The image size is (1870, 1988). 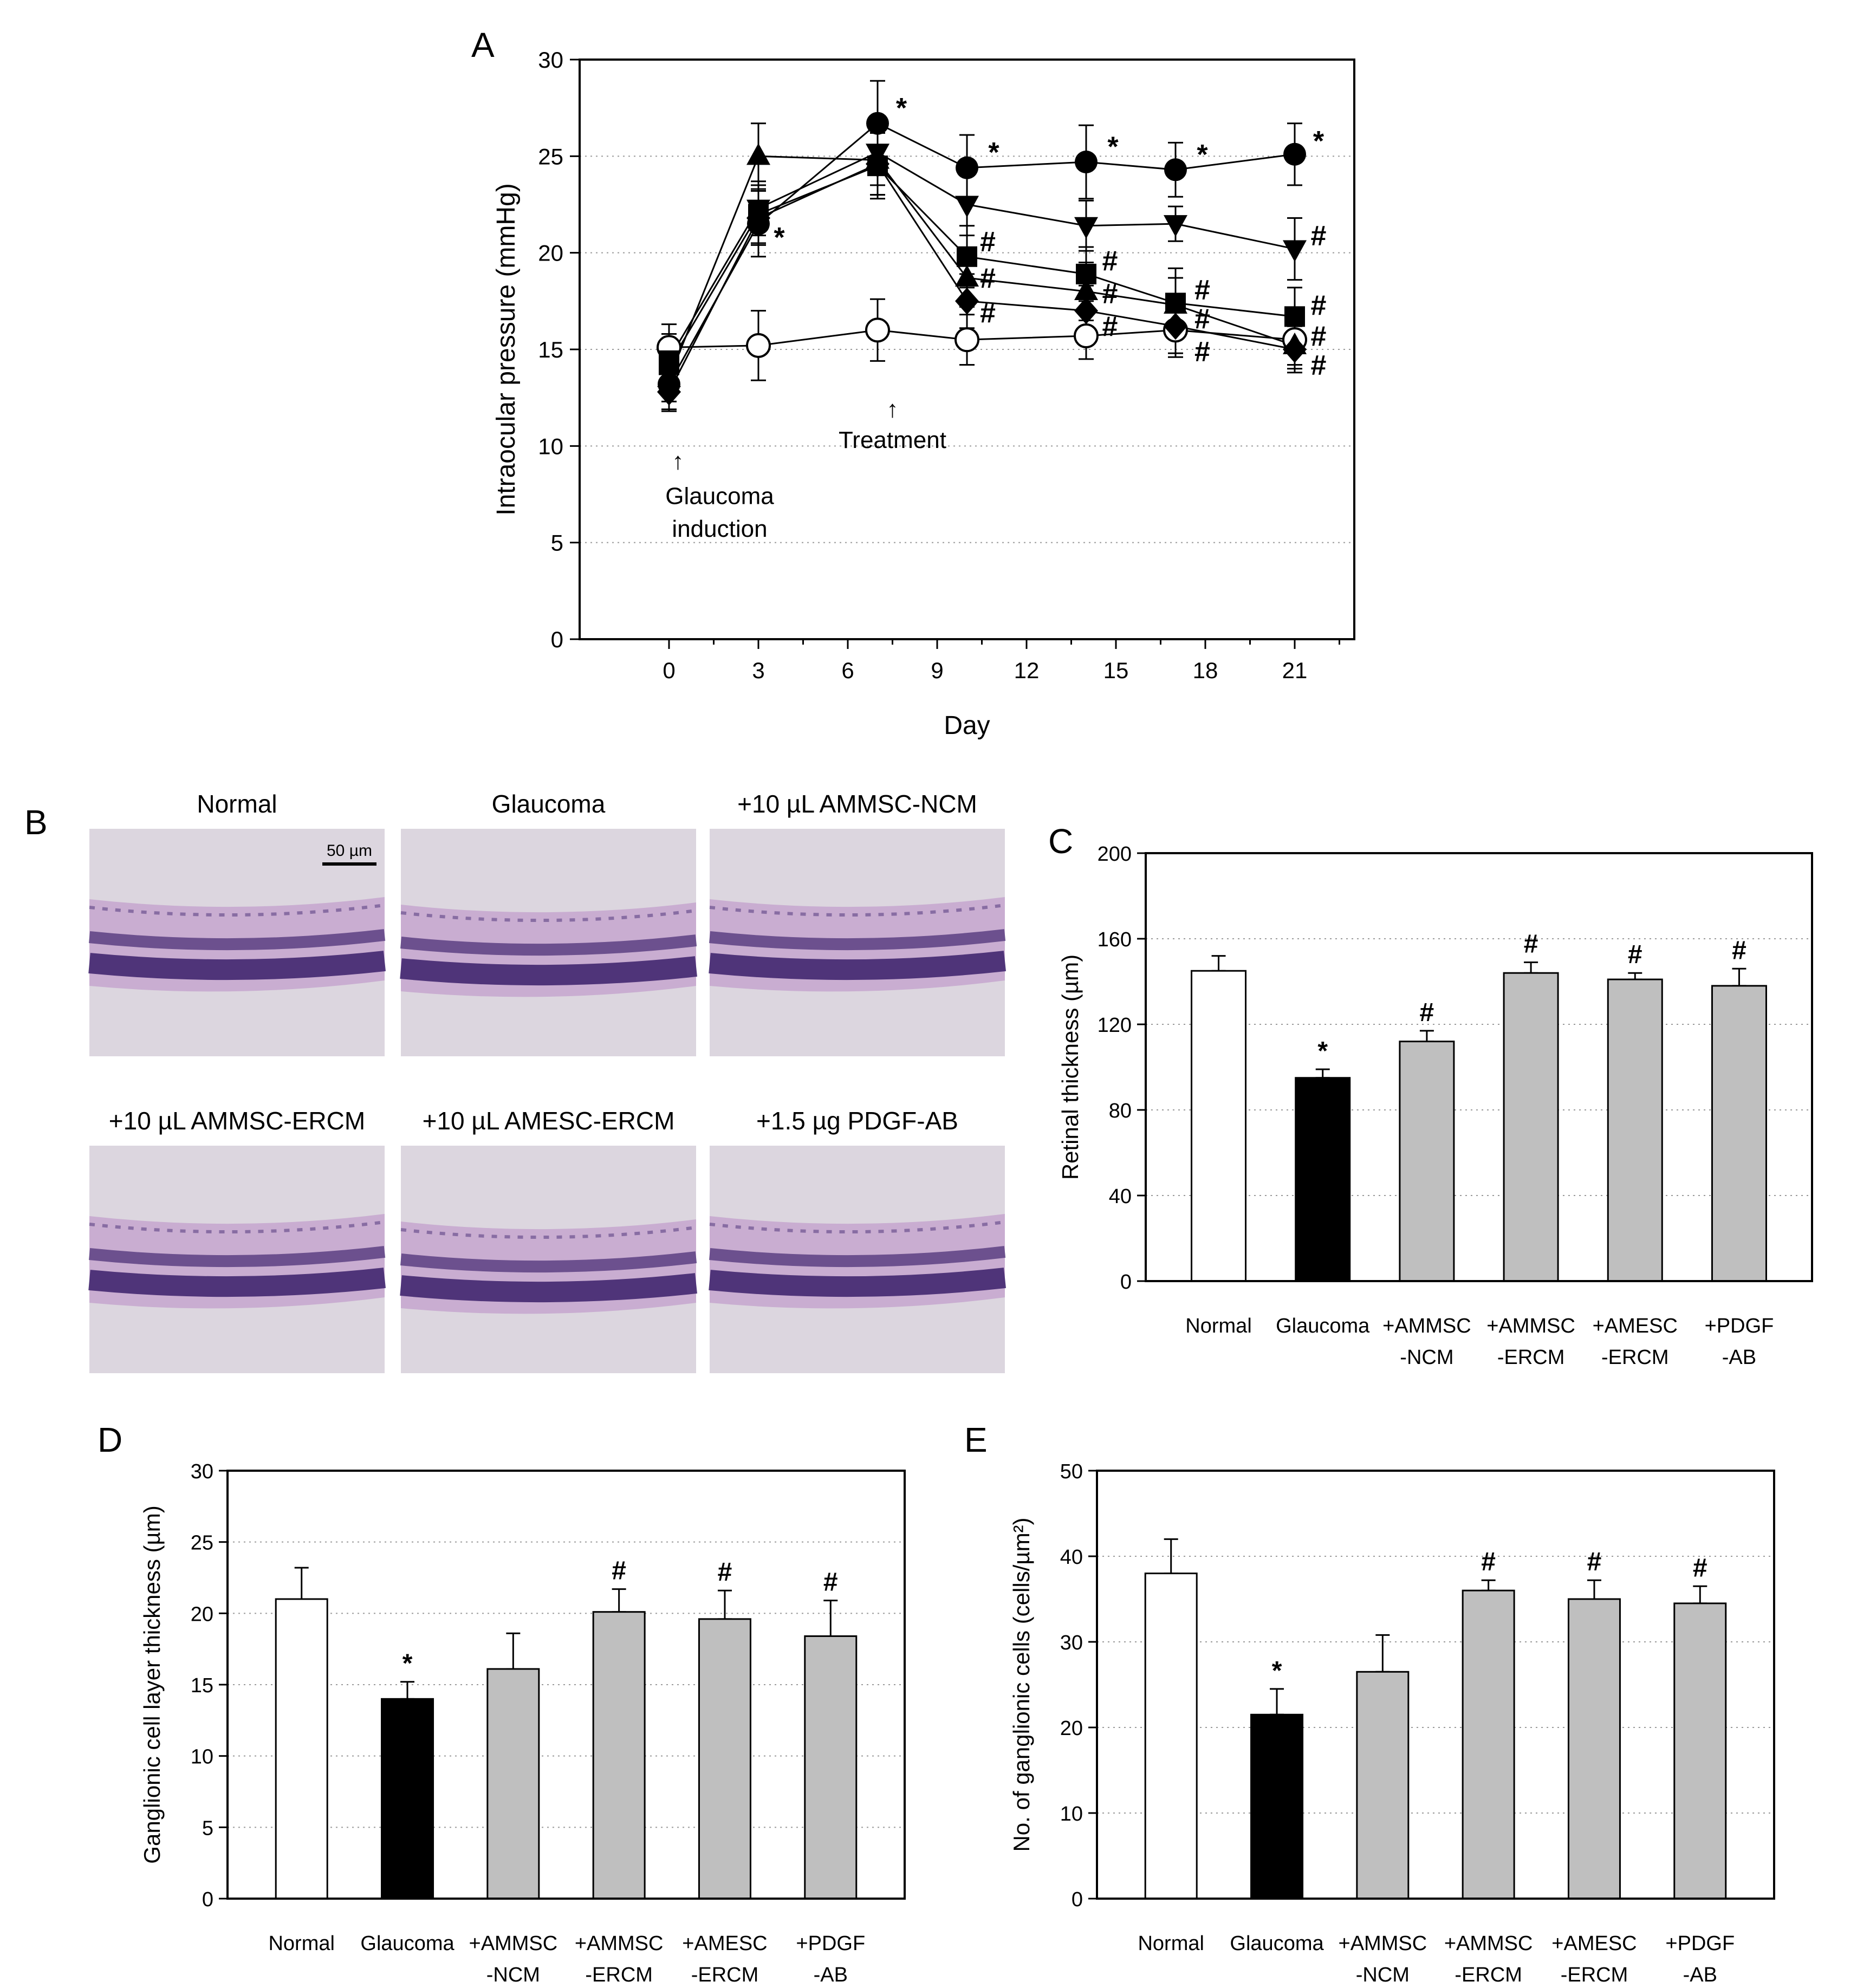 I want to click on category-label-C: -ERCM, so click(x=1531, y=1357).